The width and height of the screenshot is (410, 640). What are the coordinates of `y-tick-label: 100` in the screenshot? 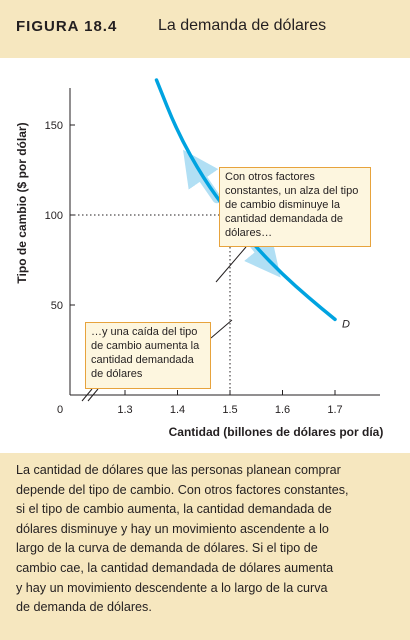 It's located at (54, 216).